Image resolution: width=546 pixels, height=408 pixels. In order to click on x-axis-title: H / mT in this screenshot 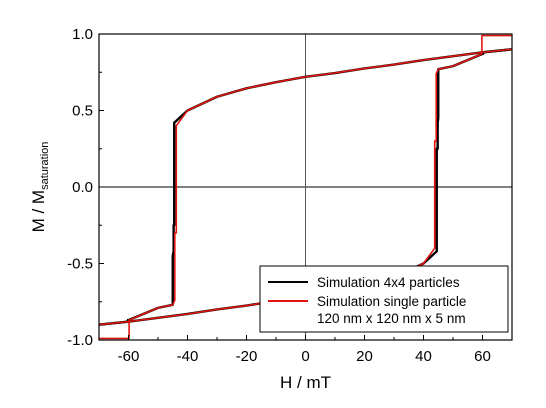, I will do `click(305, 382)`.